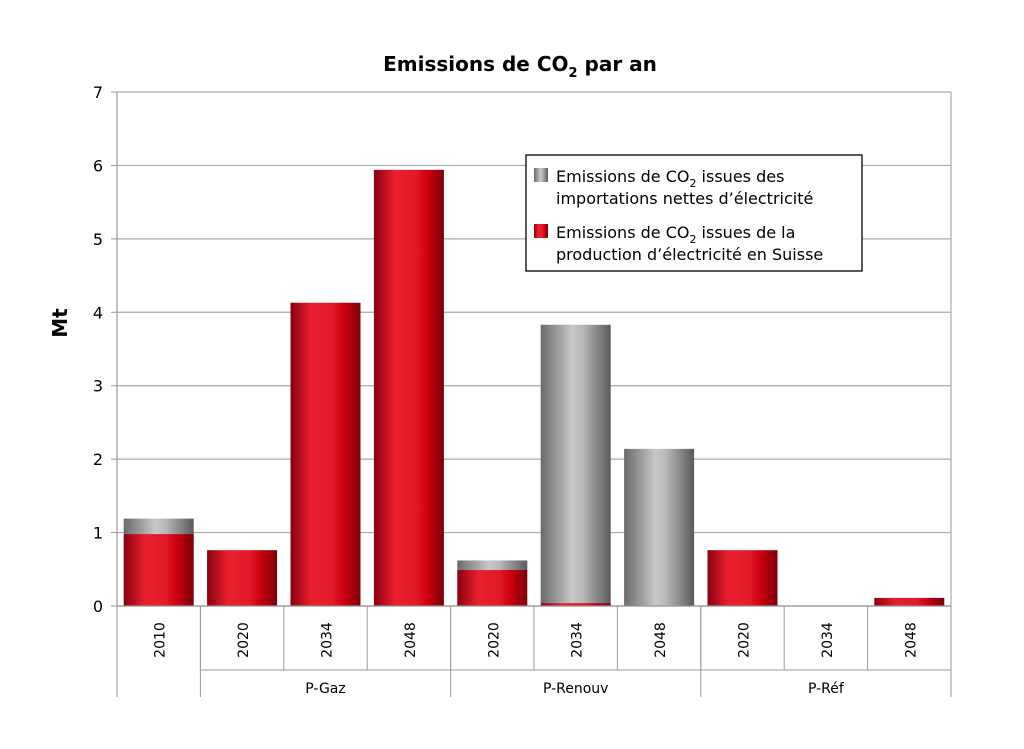 The height and width of the screenshot is (749, 1024). I want to click on chart-title: Emissions de CO2 par an, so click(520, 66).